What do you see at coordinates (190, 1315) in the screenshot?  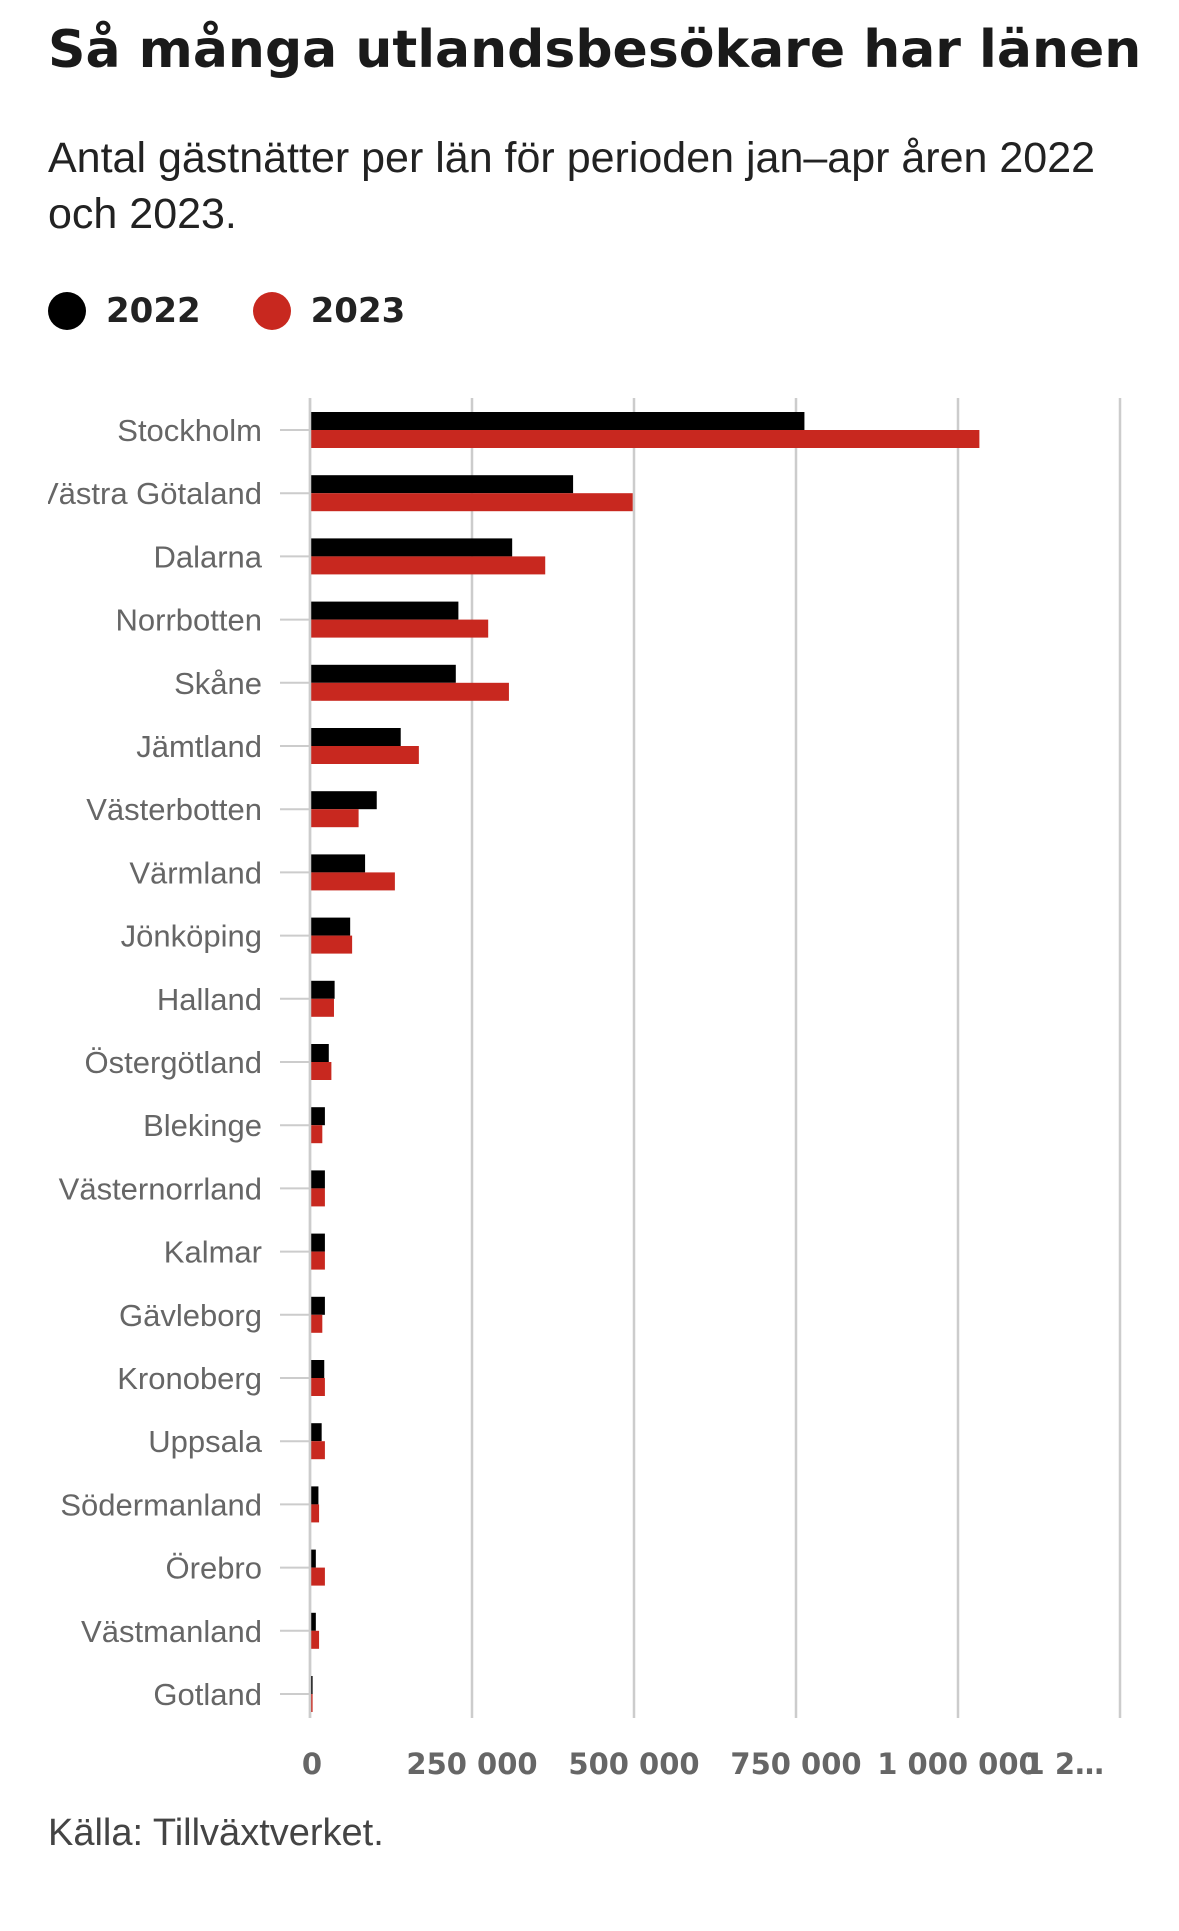 I see `y-label-14: Gävleborg` at bounding box center [190, 1315].